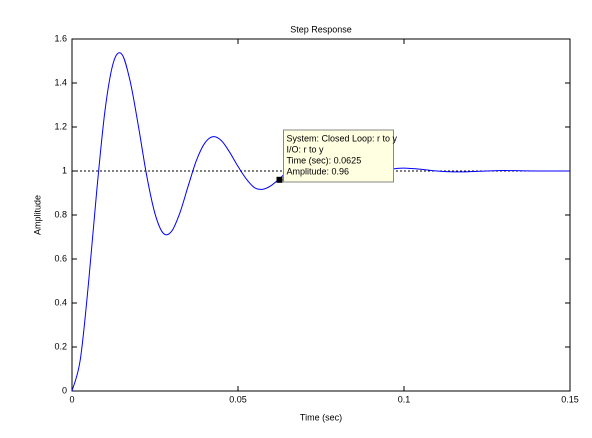 The image size is (592, 438). I want to click on y-tick-label: 1, so click(64, 170).